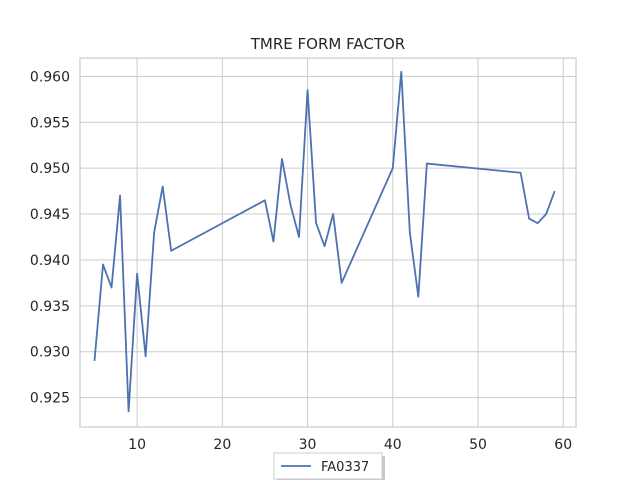 The height and width of the screenshot is (480, 640). What do you see at coordinates (50, 261) in the screenshot?
I see `y-tick-label: 0.940` at bounding box center [50, 261].